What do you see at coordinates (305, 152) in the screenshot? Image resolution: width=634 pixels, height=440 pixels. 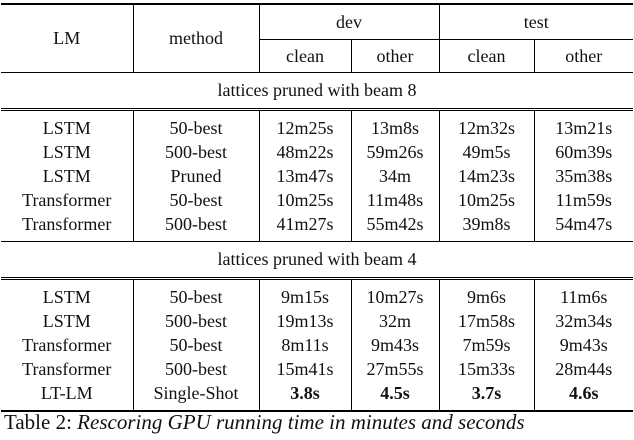 I see `cell-dev-clean: 48m22s` at bounding box center [305, 152].